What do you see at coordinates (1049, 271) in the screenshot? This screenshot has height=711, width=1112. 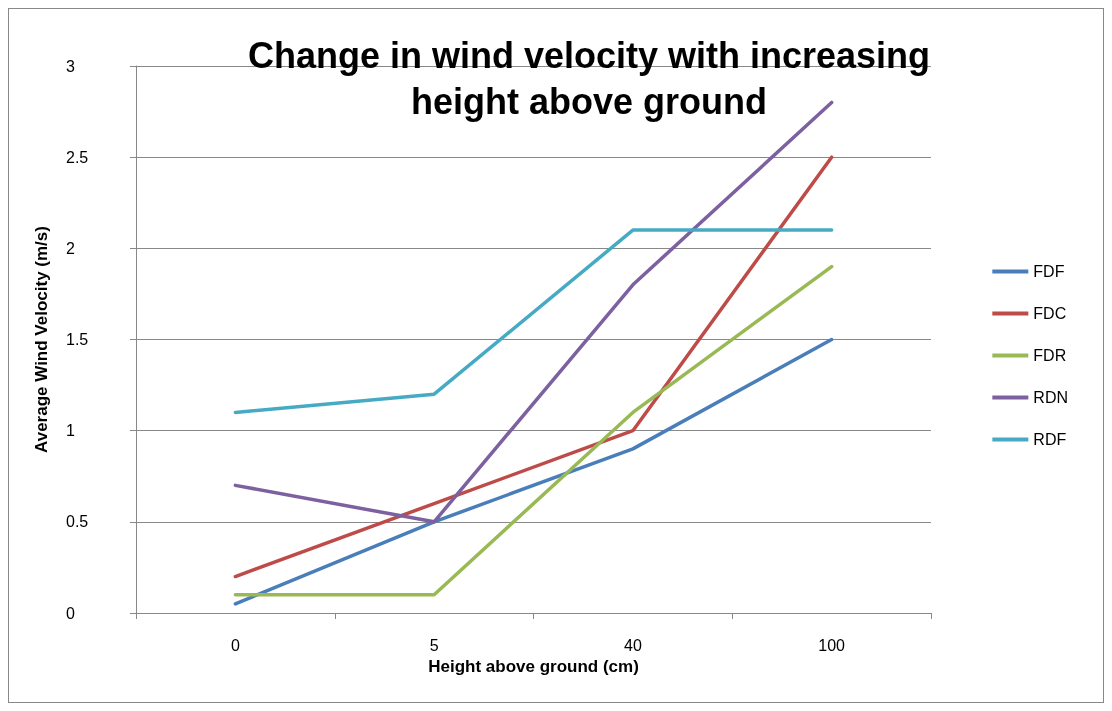 I see `legend-label: FDF` at bounding box center [1049, 271].